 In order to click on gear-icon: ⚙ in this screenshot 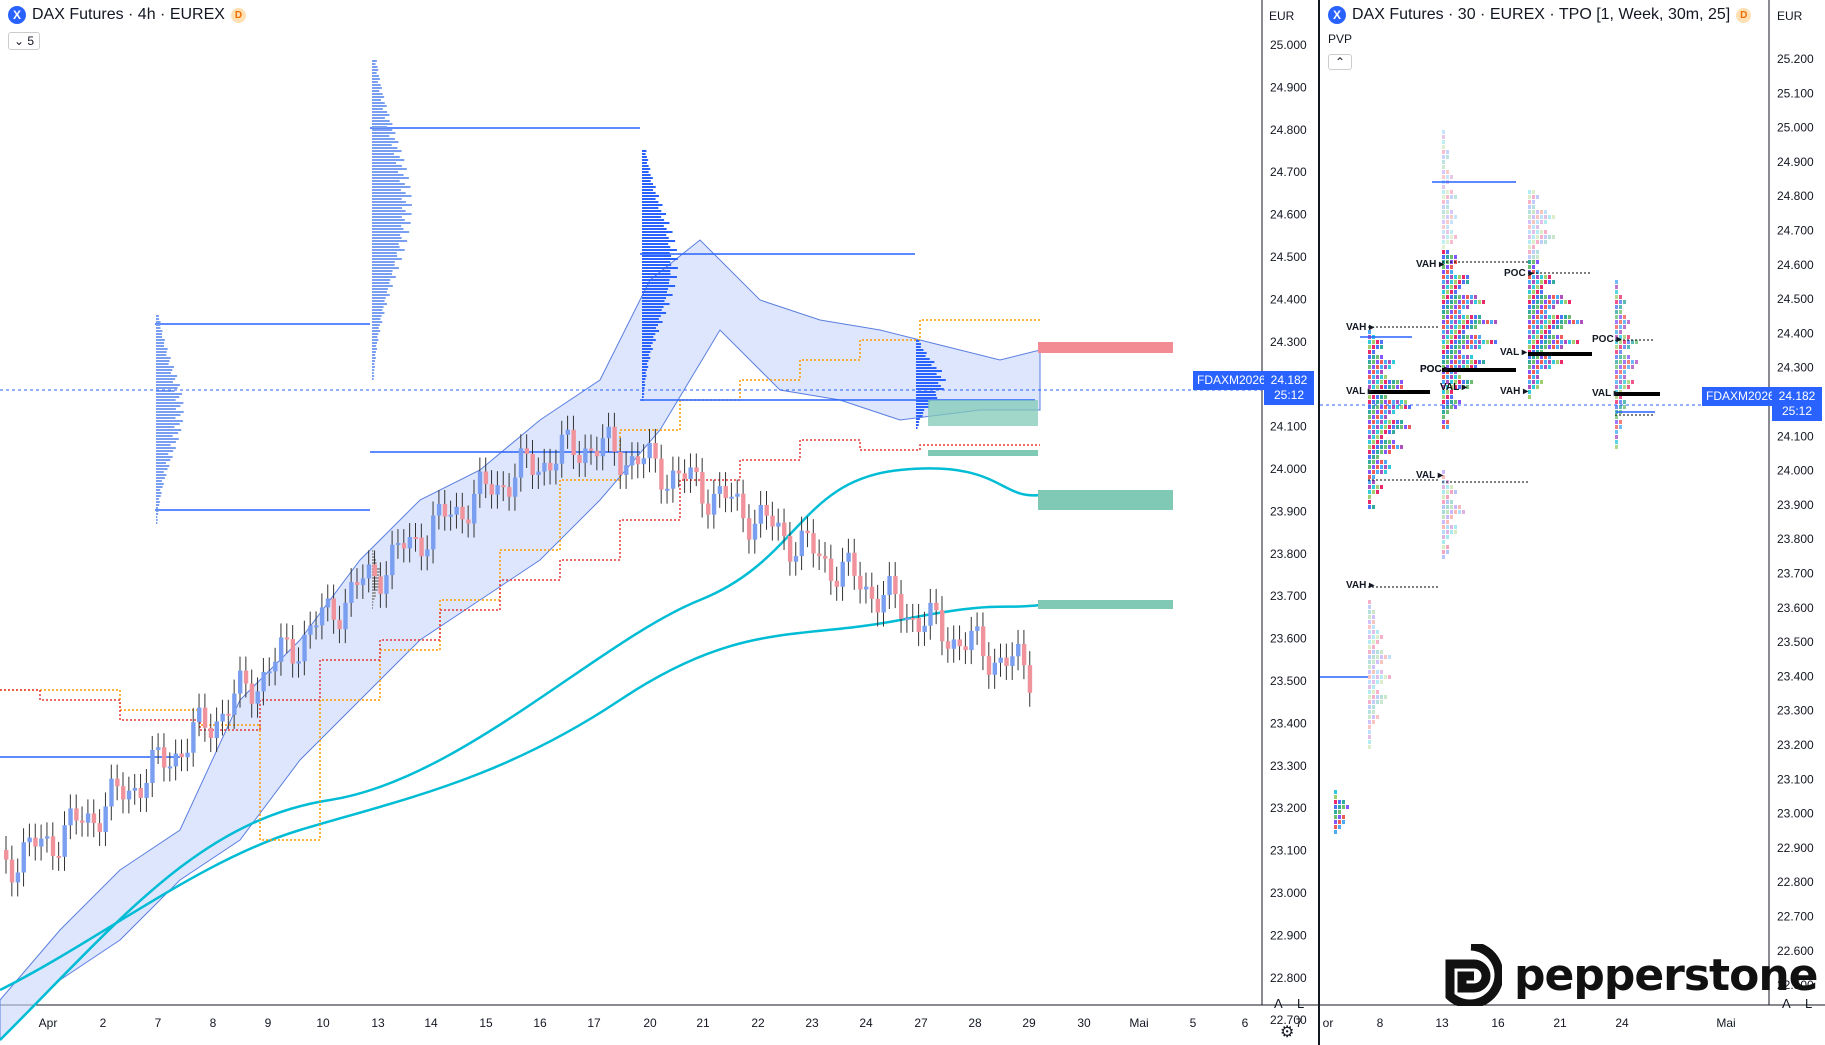, I will do `click(1287, 1032)`.